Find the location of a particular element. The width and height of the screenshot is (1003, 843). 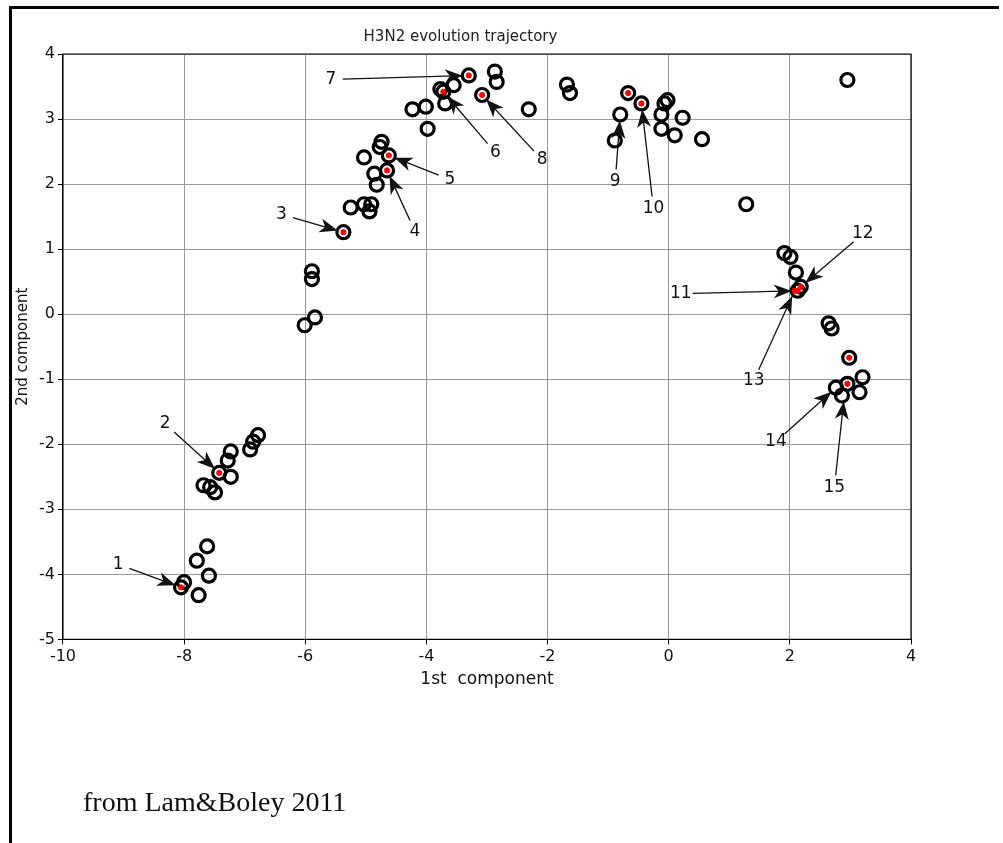

chart-title: H3N2 evolution trajectory is located at coordinates (460, 35).